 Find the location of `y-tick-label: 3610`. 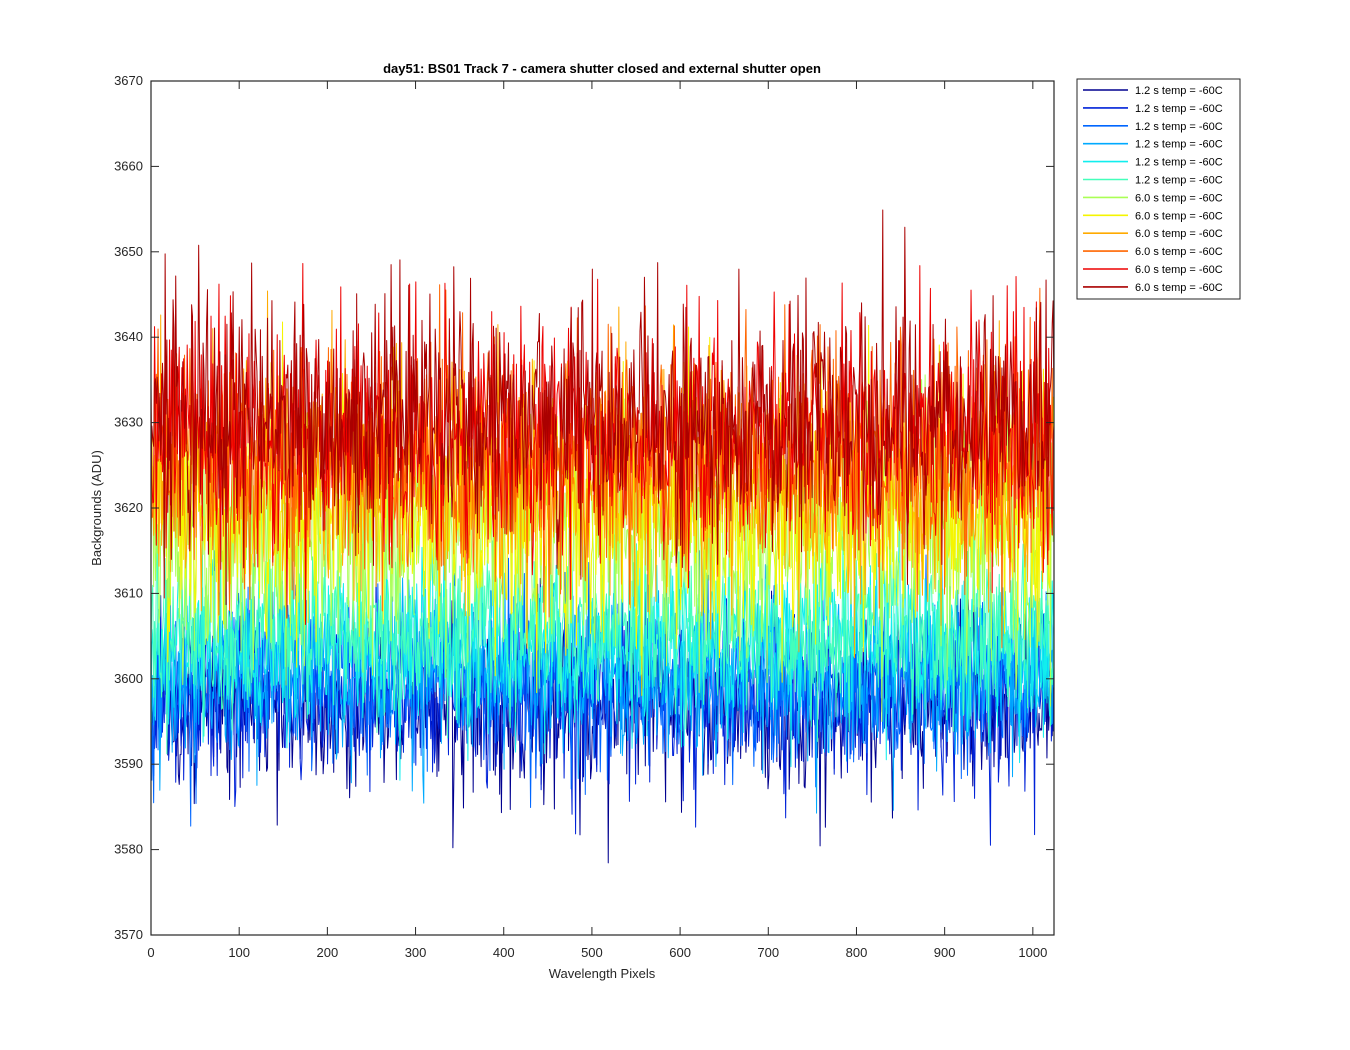

y-tick-label: 3610 is located at coordinates (128, 592).